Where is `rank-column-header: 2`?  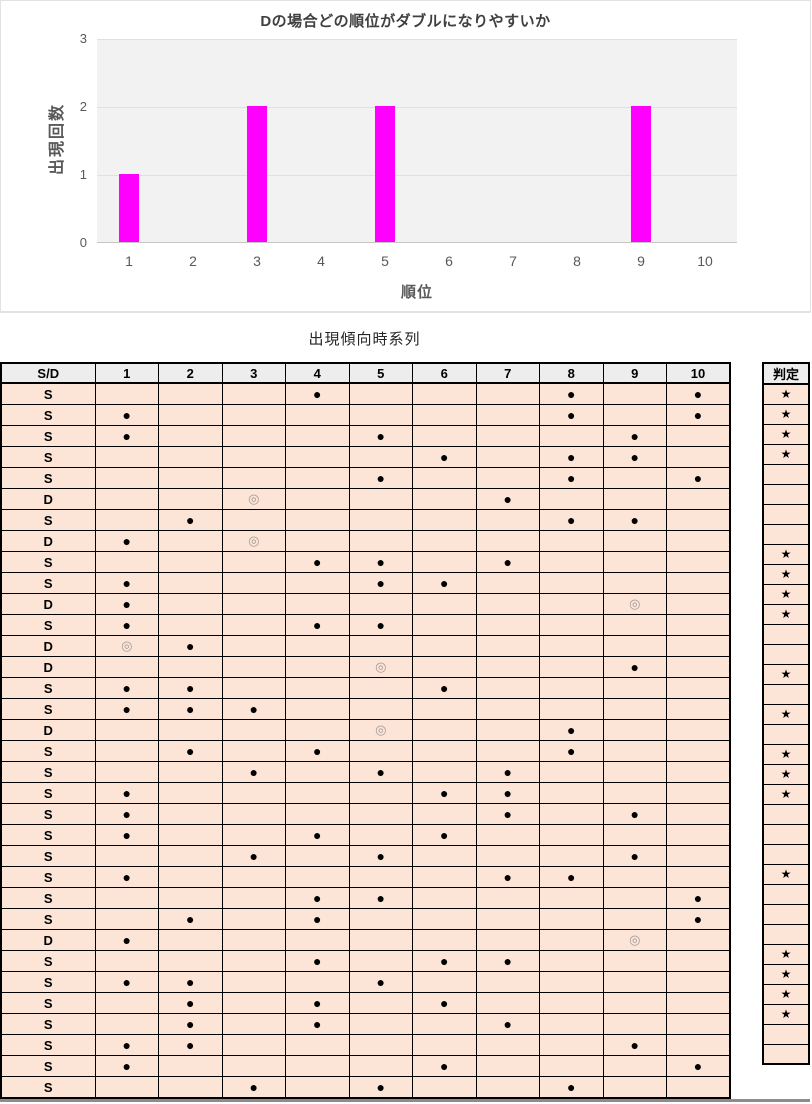
rank-column-header: 2 is located at coordinates (190, 373).